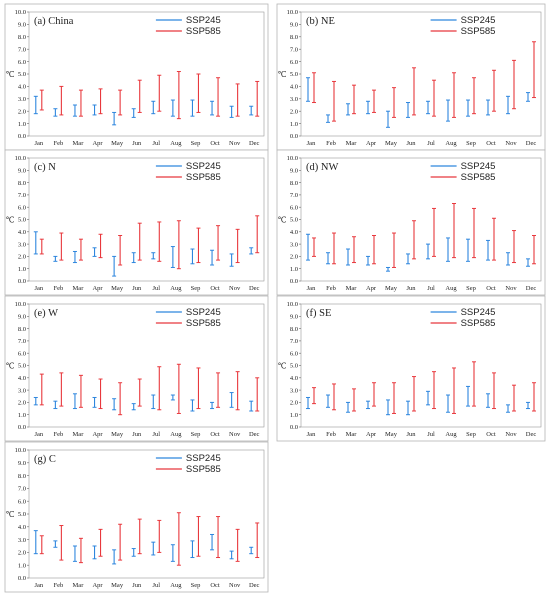  Describe the element at coordinates (411, 368) in the screenshot. I see `panel-frame` at that location.